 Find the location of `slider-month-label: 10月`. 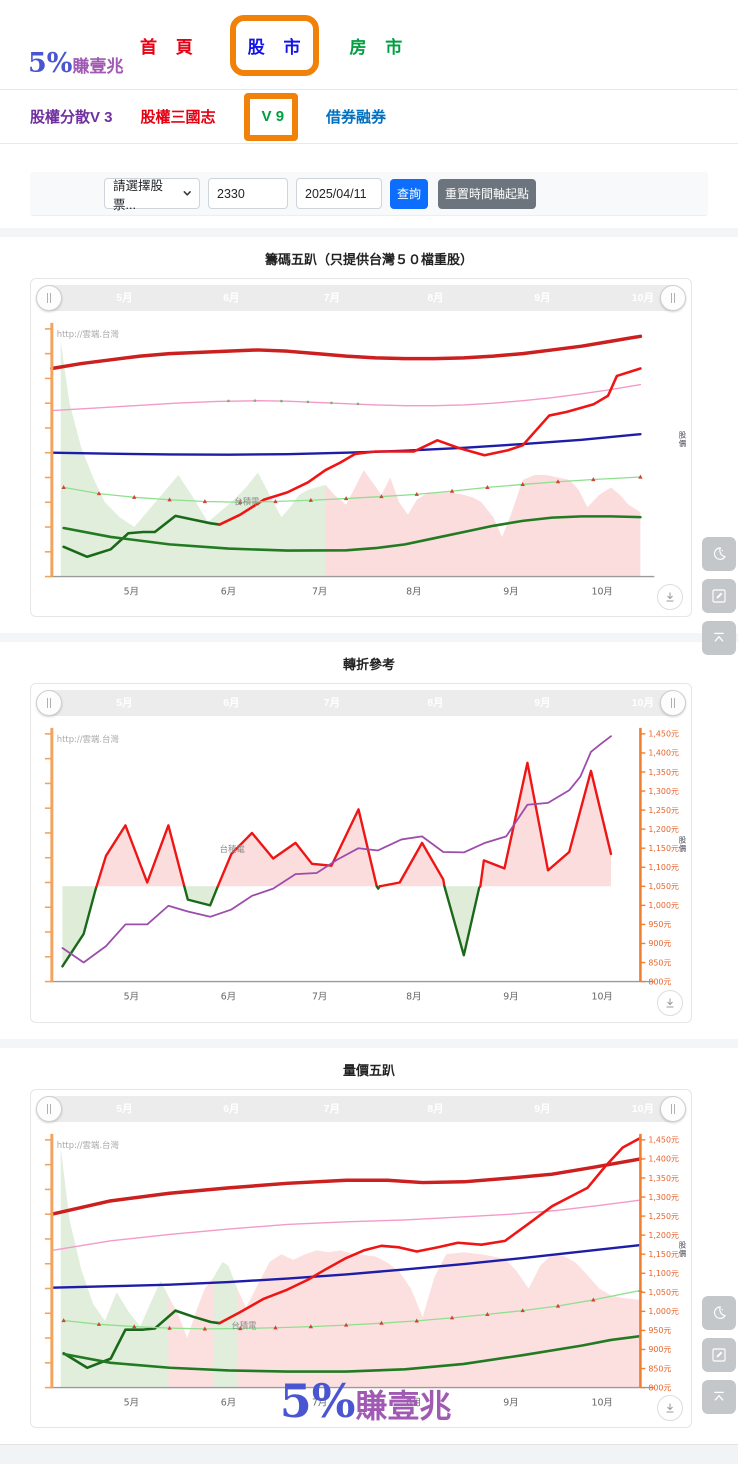

slider-month-label: 10月 is located at coordinates (642, 703).